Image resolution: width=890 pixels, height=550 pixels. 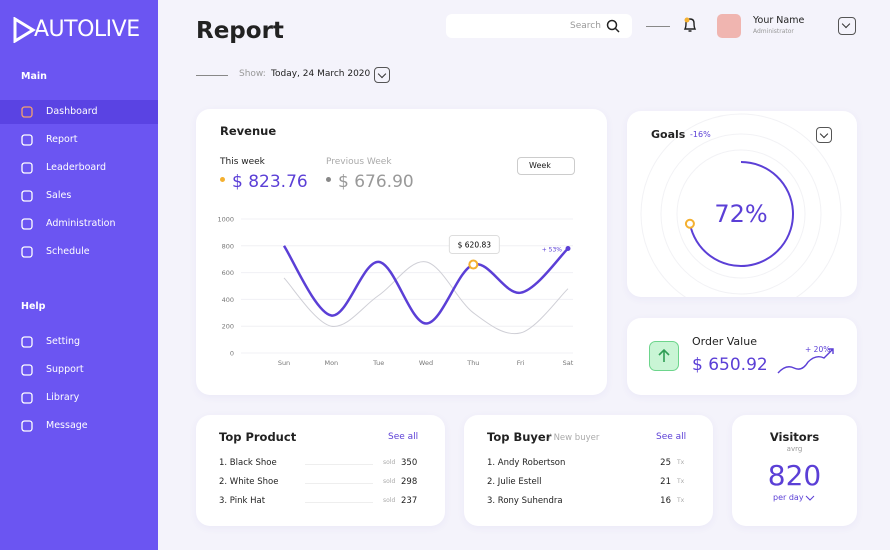 I want to click on tx-count: 25, so click(x=665, y=463).